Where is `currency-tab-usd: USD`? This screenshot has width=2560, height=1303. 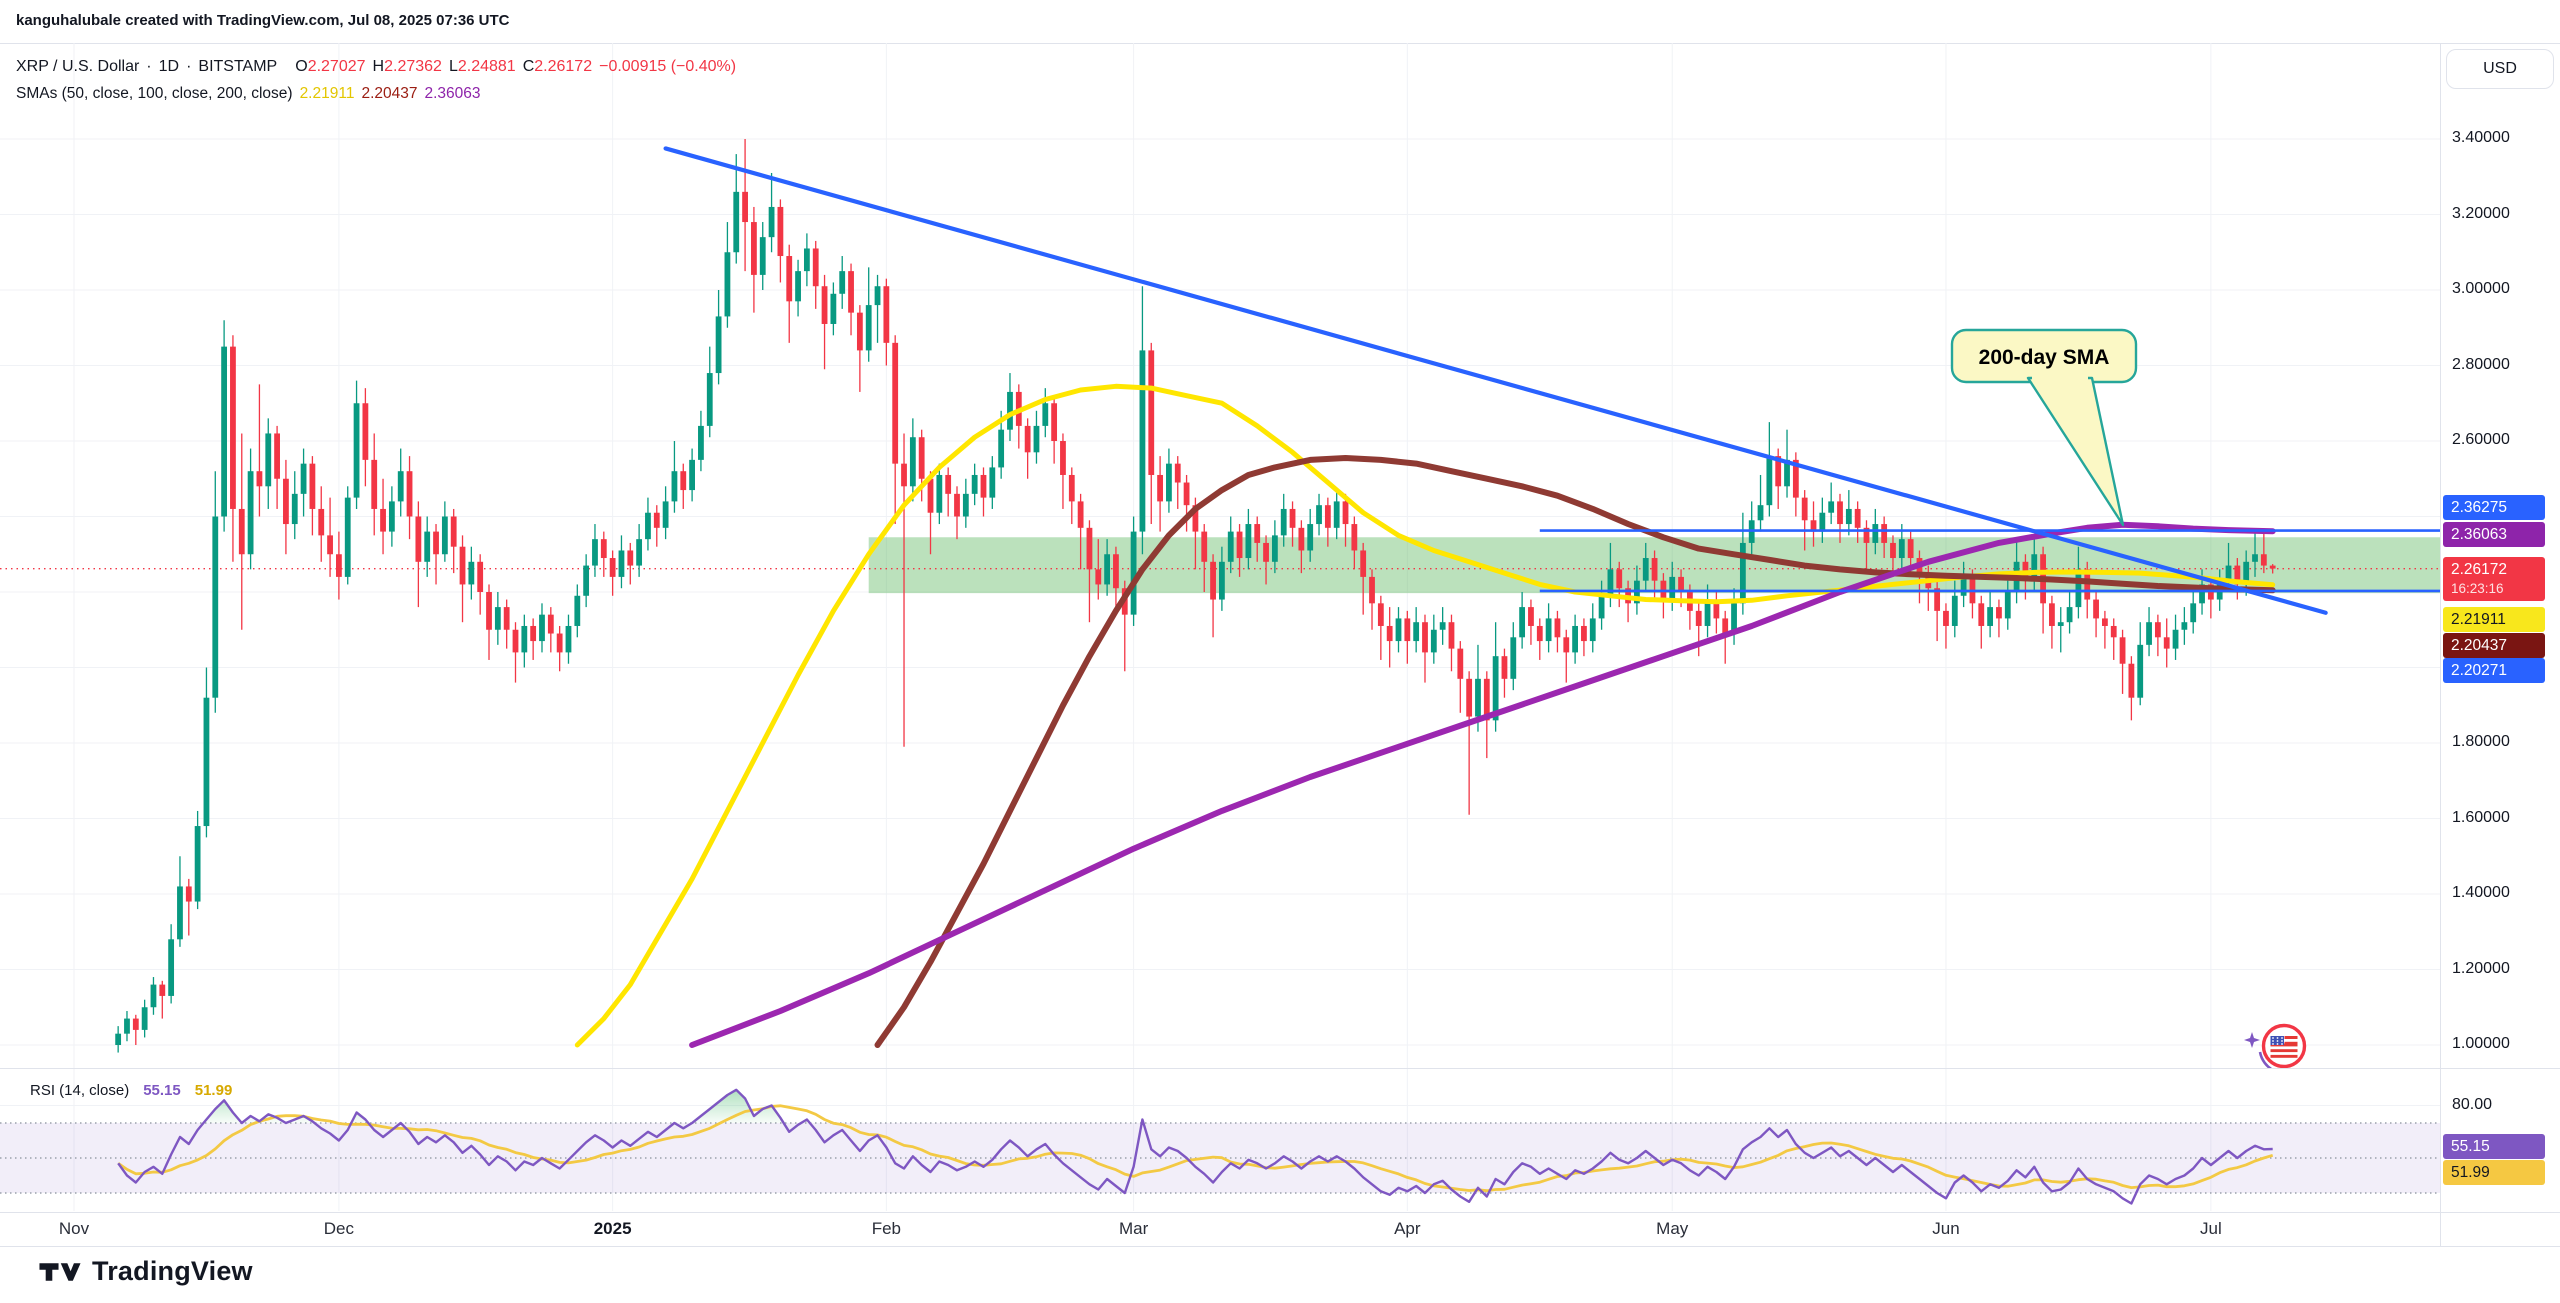 currency-tab-usd: USD is located at coordinates (2500, 69).